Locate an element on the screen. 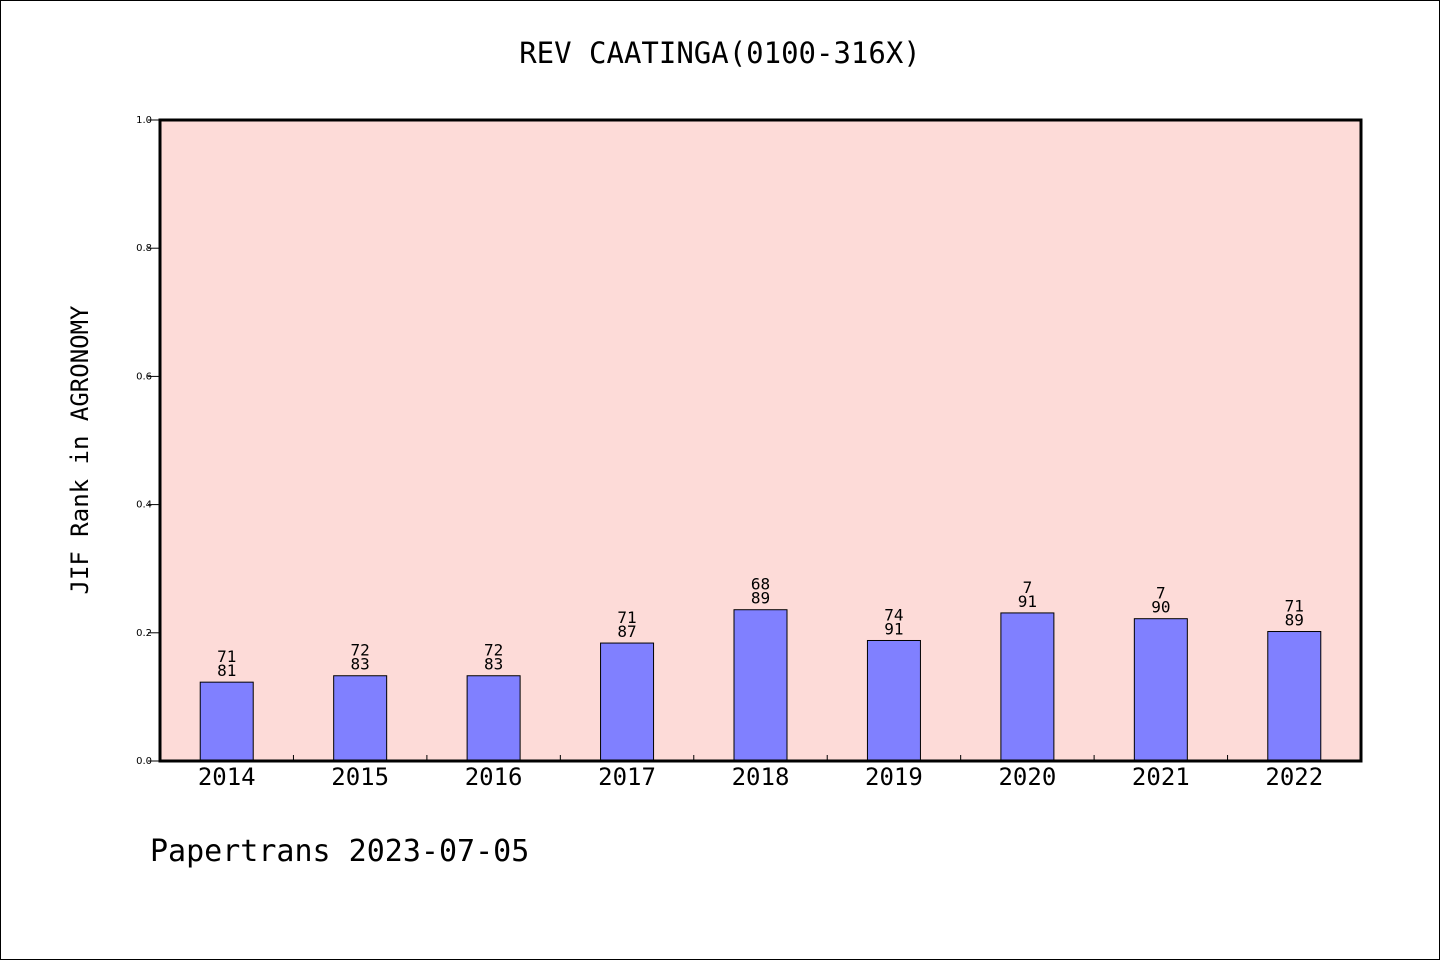  data-label-top-2017: 71 is located at coordinates (626, 617).